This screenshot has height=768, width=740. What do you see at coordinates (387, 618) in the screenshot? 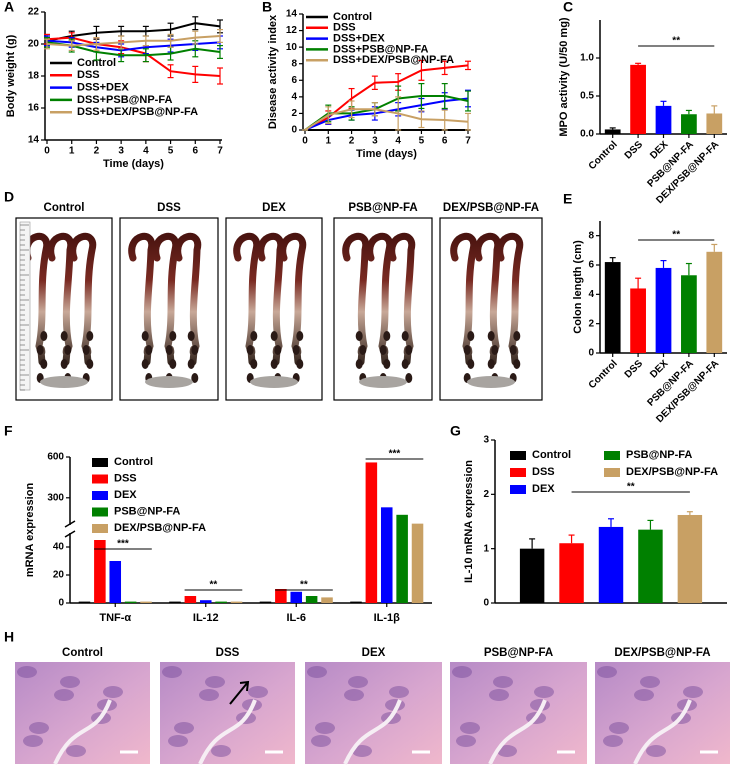
I see `x-tick-label: IL-1β` at bounding box center [387, 618].